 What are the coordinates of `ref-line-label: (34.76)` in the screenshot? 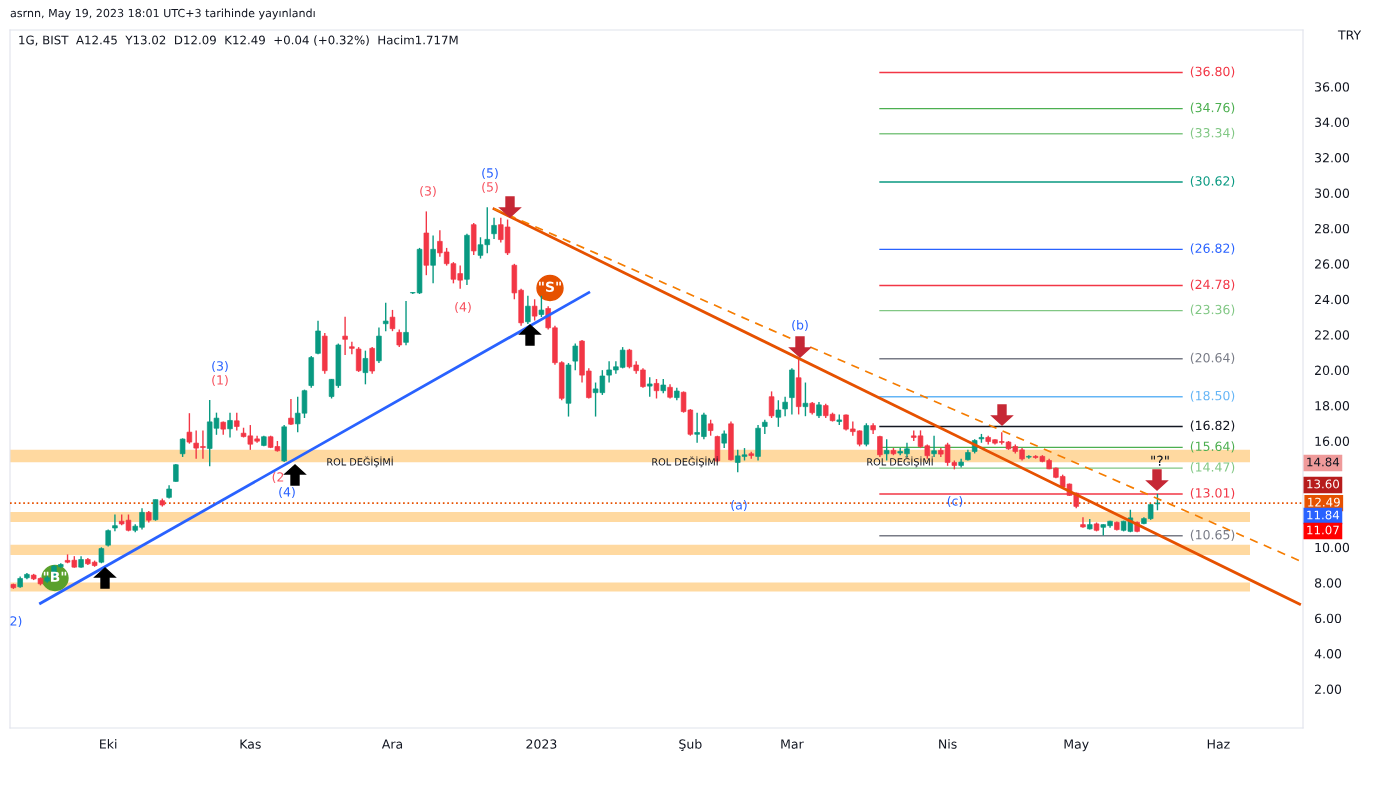 It's located at (1212, 108).